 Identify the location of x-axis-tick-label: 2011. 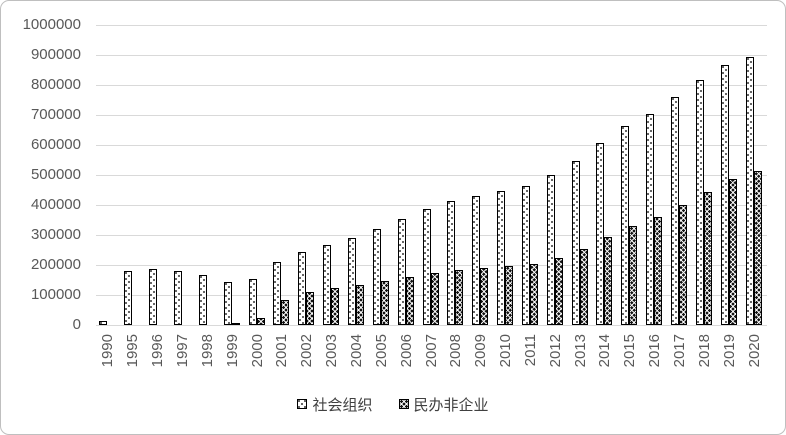
(530, 350).